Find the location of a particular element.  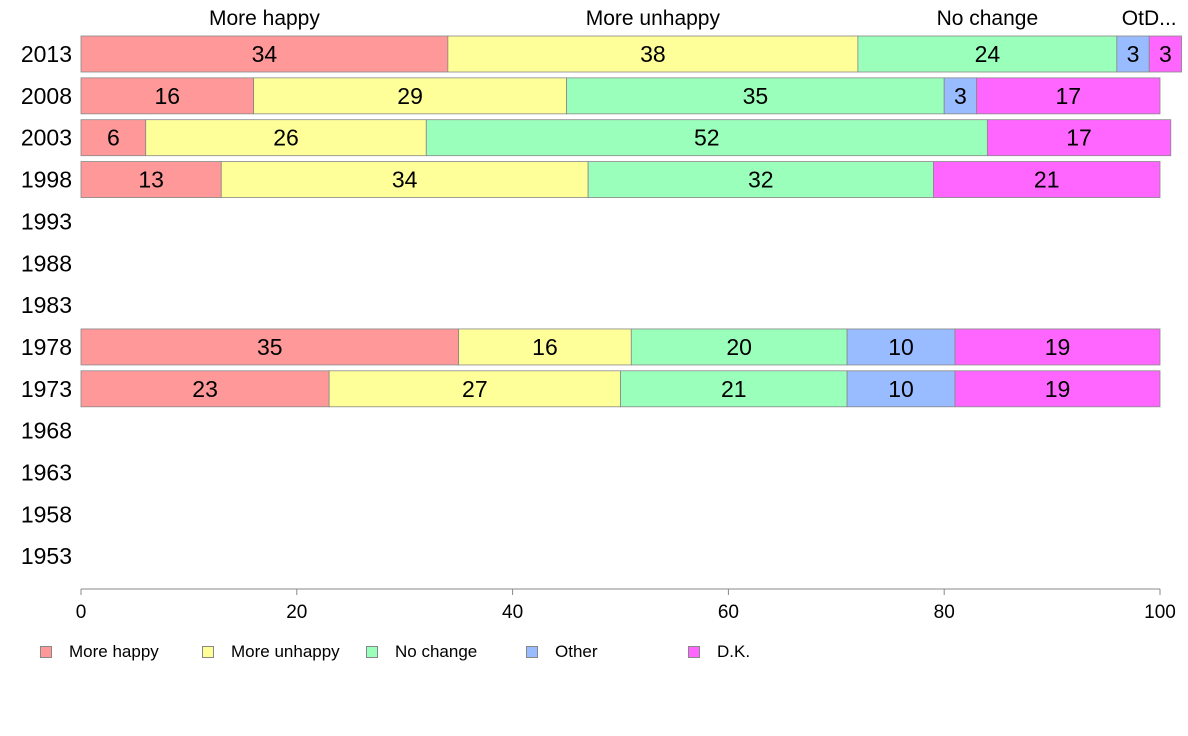

x-tick-label: 40 is located at coordinates (512, 612).